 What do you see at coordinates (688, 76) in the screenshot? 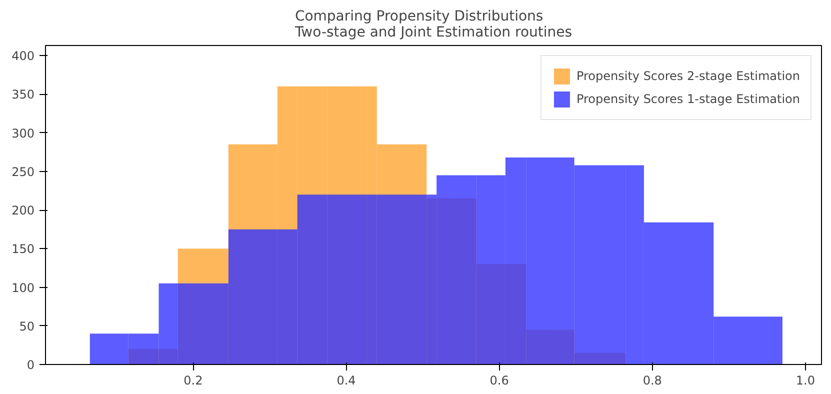
I see `legend-label: Propensity Scores 2-stage Estimation` at bounding box center [688, 76].